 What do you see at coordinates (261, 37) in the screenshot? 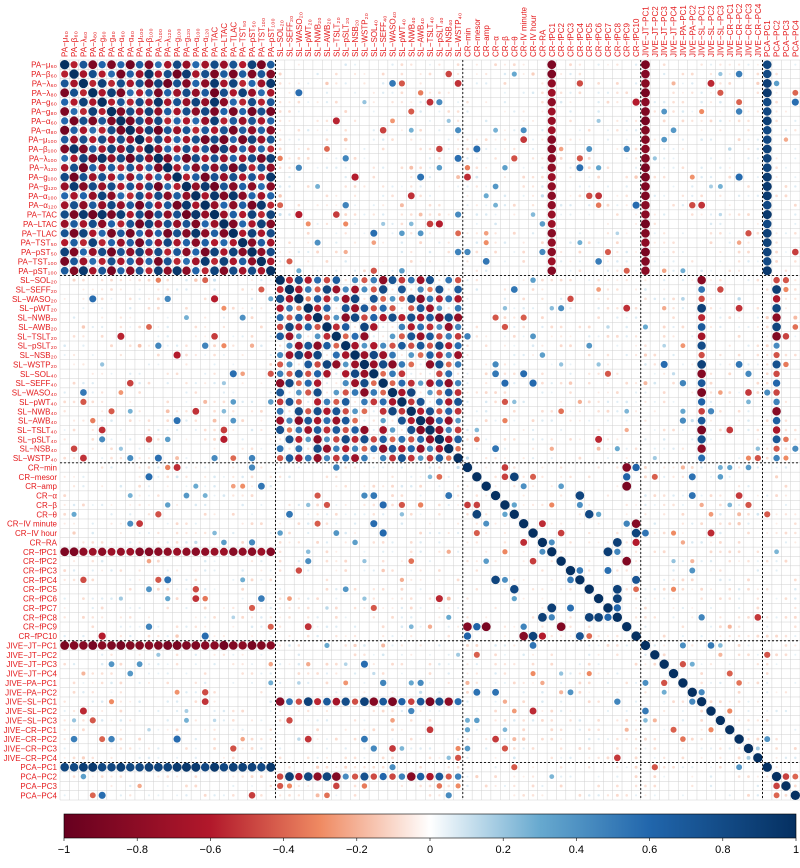
I see `column-label: PA−TST₁₀₀` at bounding box center [261, 37].